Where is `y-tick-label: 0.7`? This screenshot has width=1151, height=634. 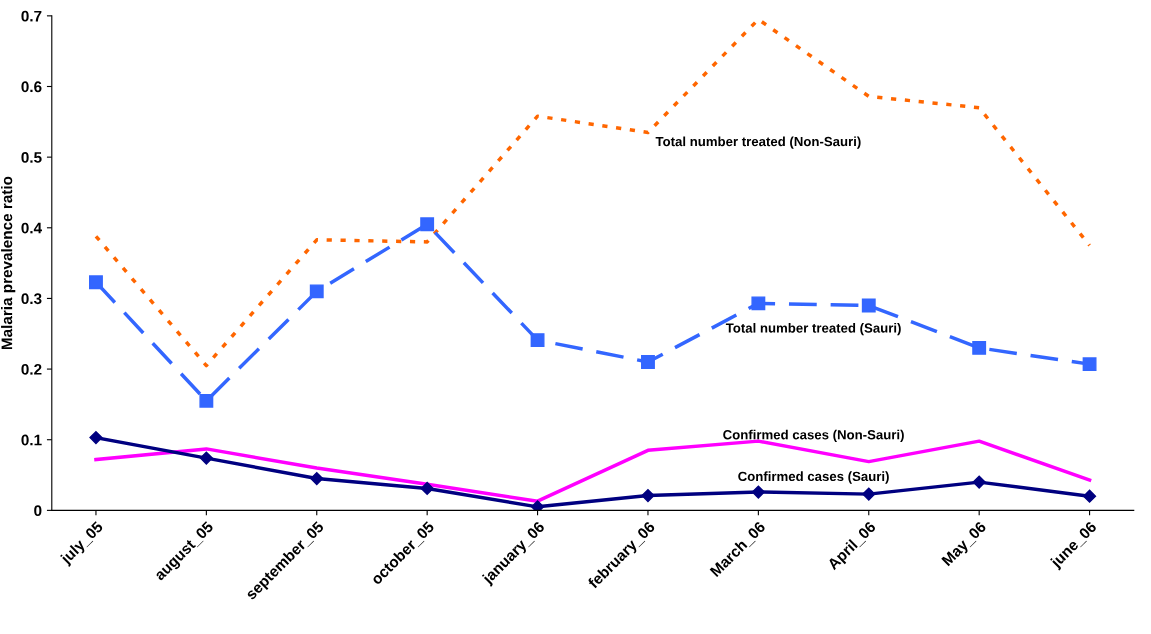 y-tick-label: 0.7 is located at coordinates (31, 16).